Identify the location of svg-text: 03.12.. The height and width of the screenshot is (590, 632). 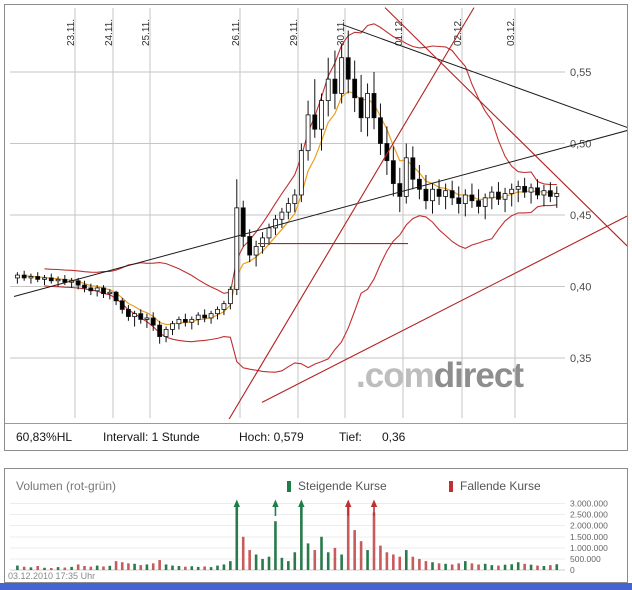
(511, 32).